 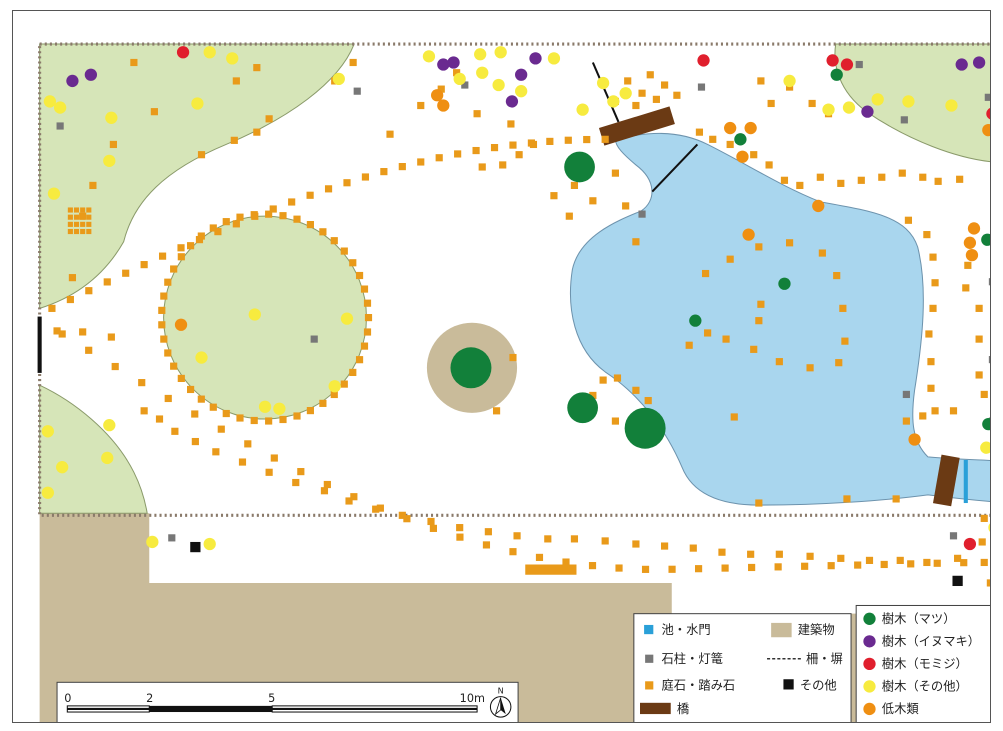 What do you see at coordinates (922, 663) in the screenshot?
I see `legend-box-right` at bounding box center [922, 663].